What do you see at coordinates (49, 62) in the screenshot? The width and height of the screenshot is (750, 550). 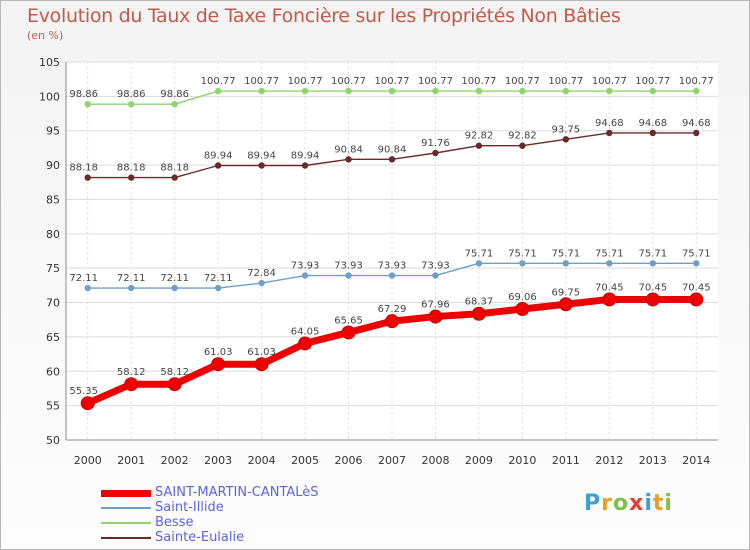 I see `y-tick-label: 105` at bounding box center [49, 62].